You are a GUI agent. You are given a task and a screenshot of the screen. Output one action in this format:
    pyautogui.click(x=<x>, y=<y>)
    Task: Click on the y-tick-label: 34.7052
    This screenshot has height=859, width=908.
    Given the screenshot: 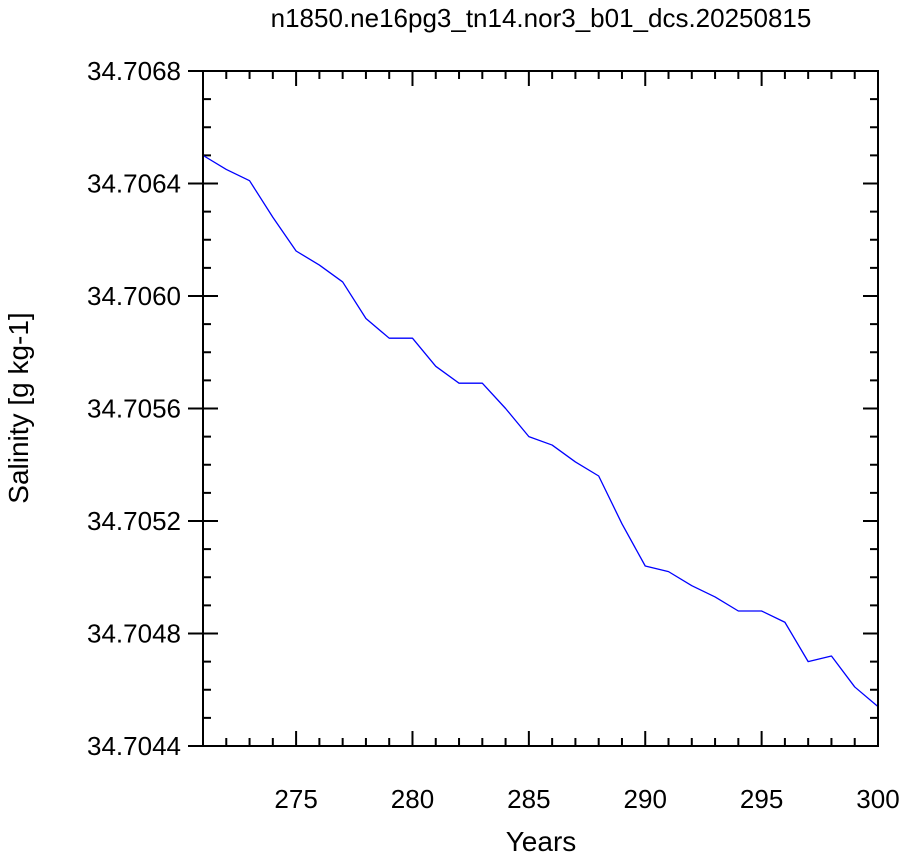 What is the action you would take?
    pyautogui.click(x=134, y=521)
    